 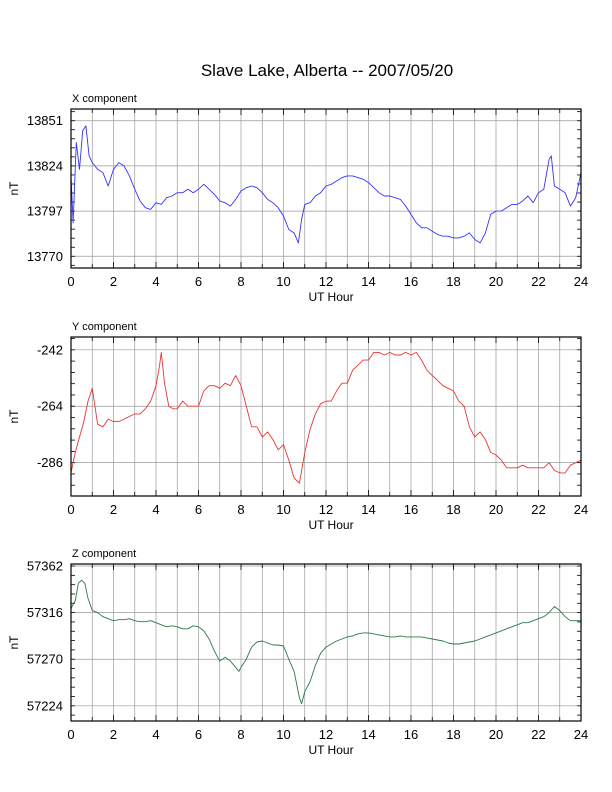 What do you see at coordinates (50, 349) in the screenshot?
I see `y-tick-label: -242` at bounding box center [50, 349].